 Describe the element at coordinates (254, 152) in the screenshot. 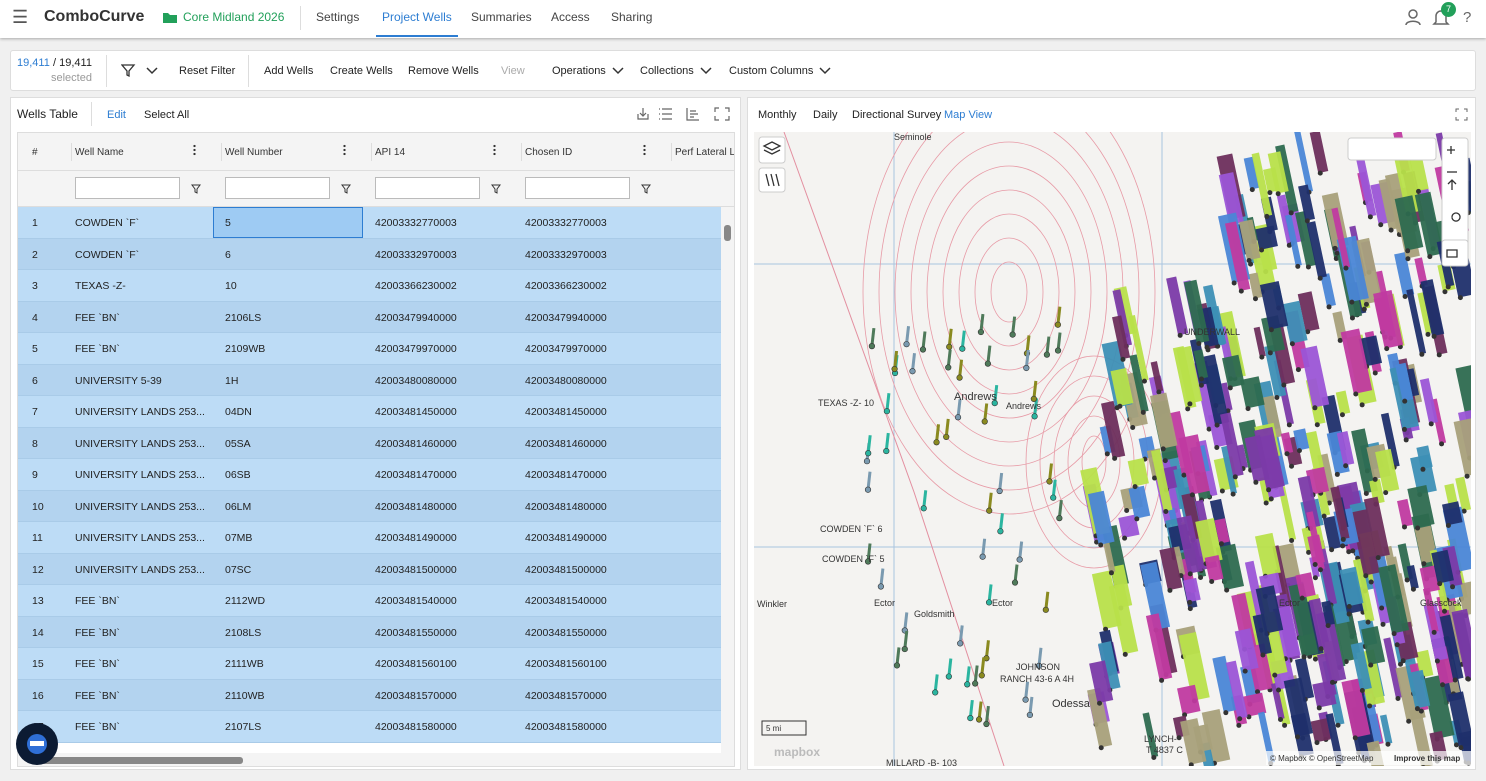

I see `column-header: Well Number` at that location.